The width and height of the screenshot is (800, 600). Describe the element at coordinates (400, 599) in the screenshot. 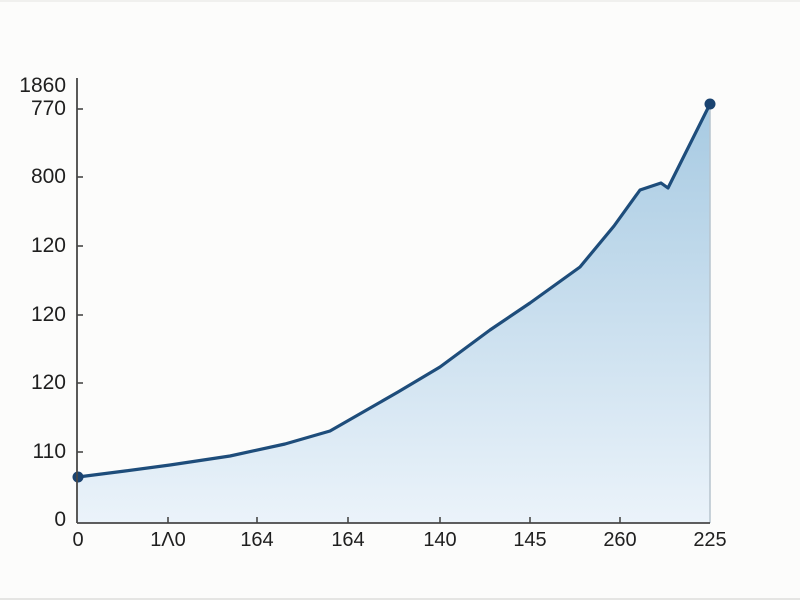

I see `bottom-edge-shading` at that location.